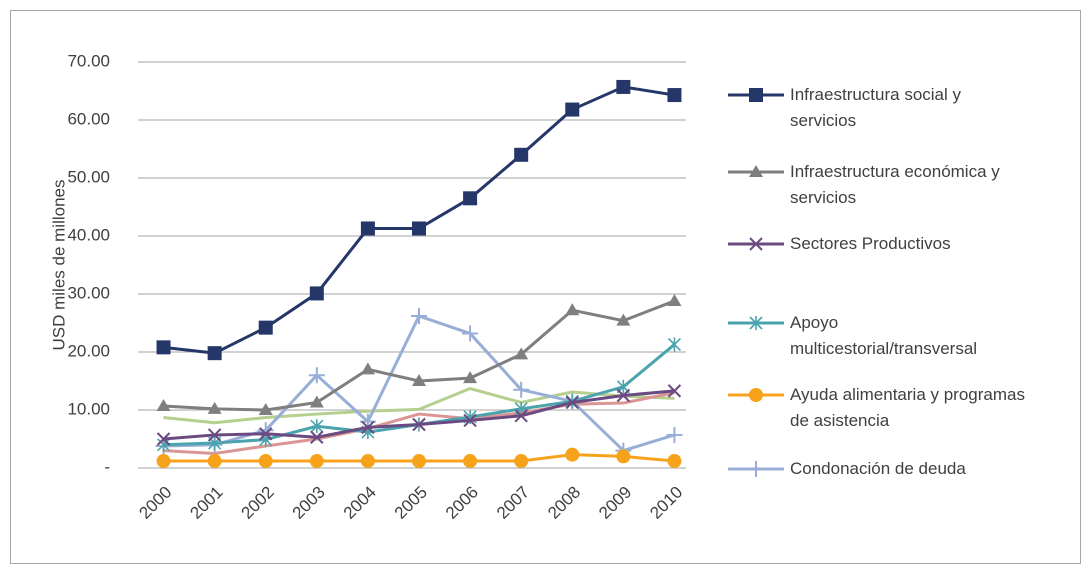  Describe the element at coordinates (360, 503) in the screenshot. I see `x-tick-label: 2004` at that location.